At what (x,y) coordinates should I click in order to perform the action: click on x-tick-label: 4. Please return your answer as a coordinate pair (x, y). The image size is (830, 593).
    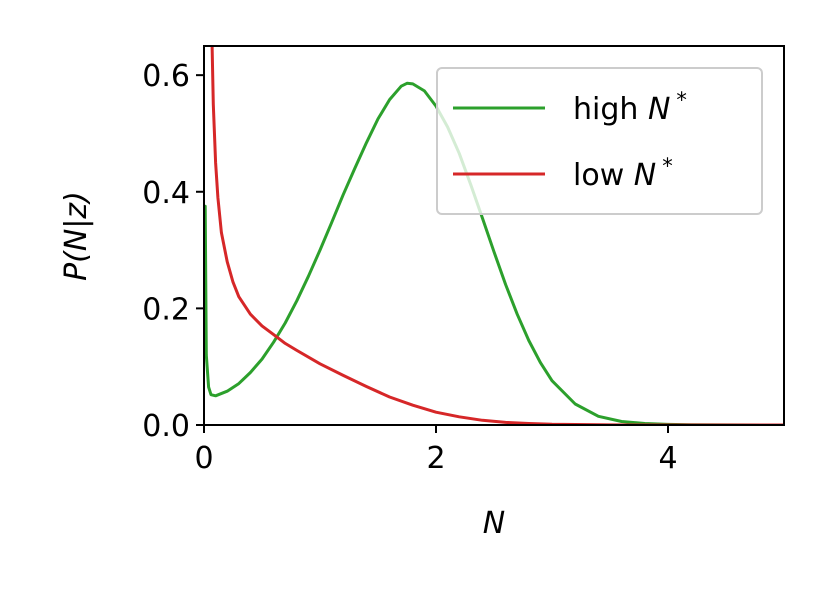
    Looking at the image, I should click on (667, 458).